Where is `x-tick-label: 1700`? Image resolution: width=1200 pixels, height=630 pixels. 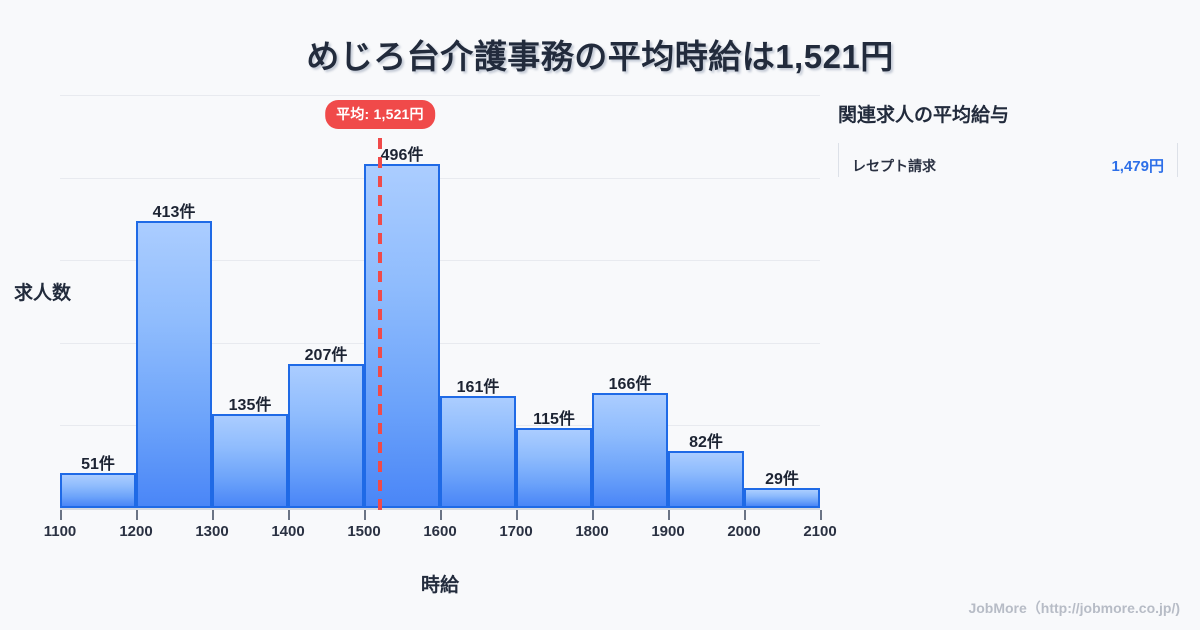 x-tick-label: 1700 is located at coordinates (516, 531).